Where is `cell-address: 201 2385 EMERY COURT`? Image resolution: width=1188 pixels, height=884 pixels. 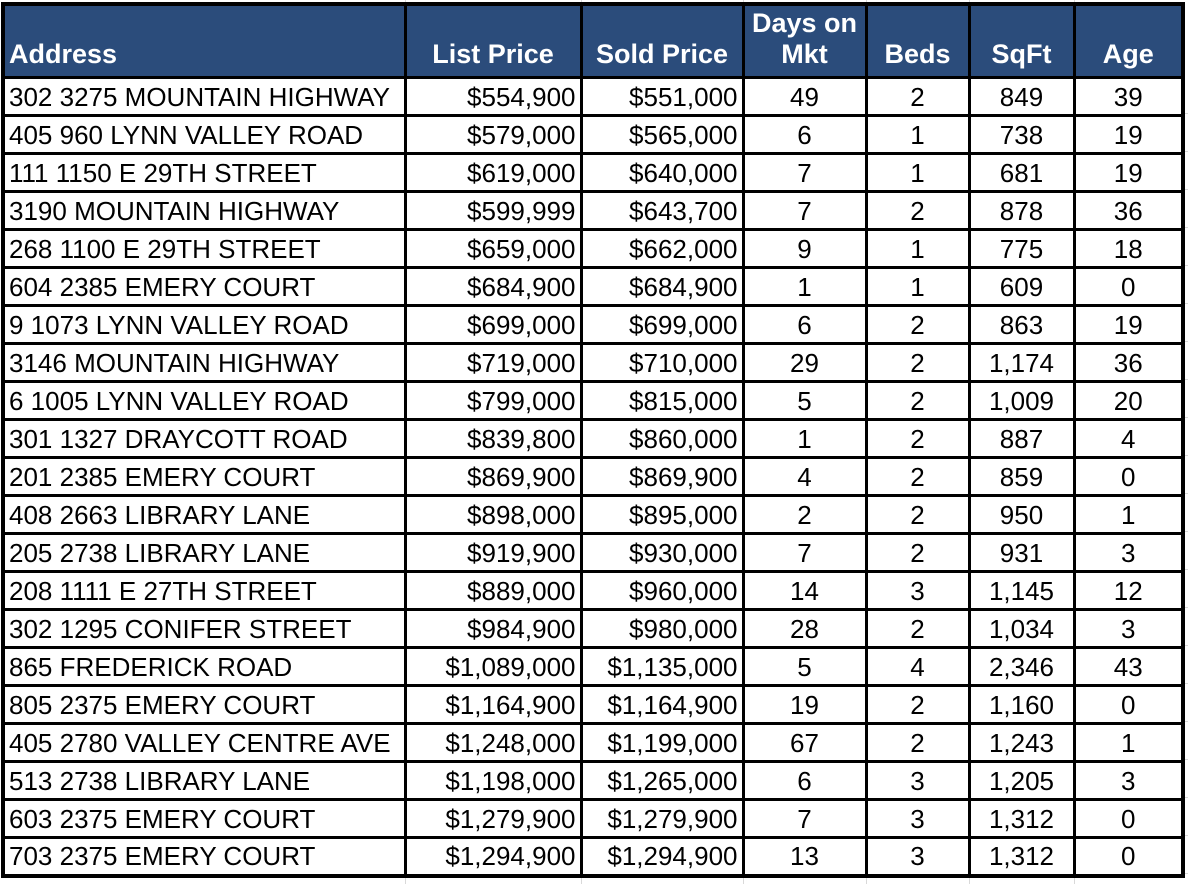 cell-address: 201 2385 EMERY COURT is located at coordinates (204, 476).